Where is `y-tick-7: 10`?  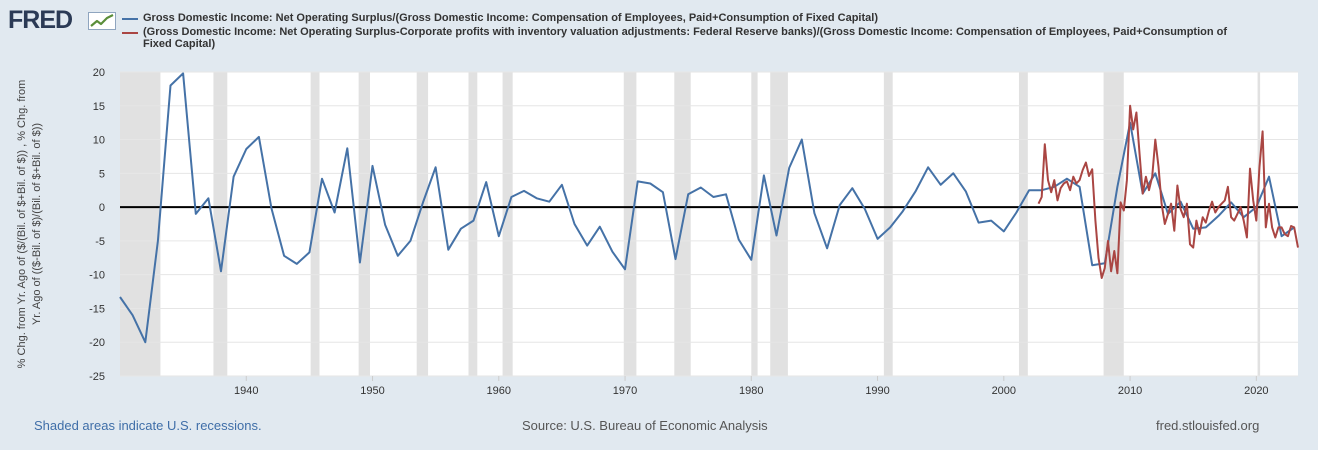 y-tick-7: 10 is located at coordinates (99, 141).